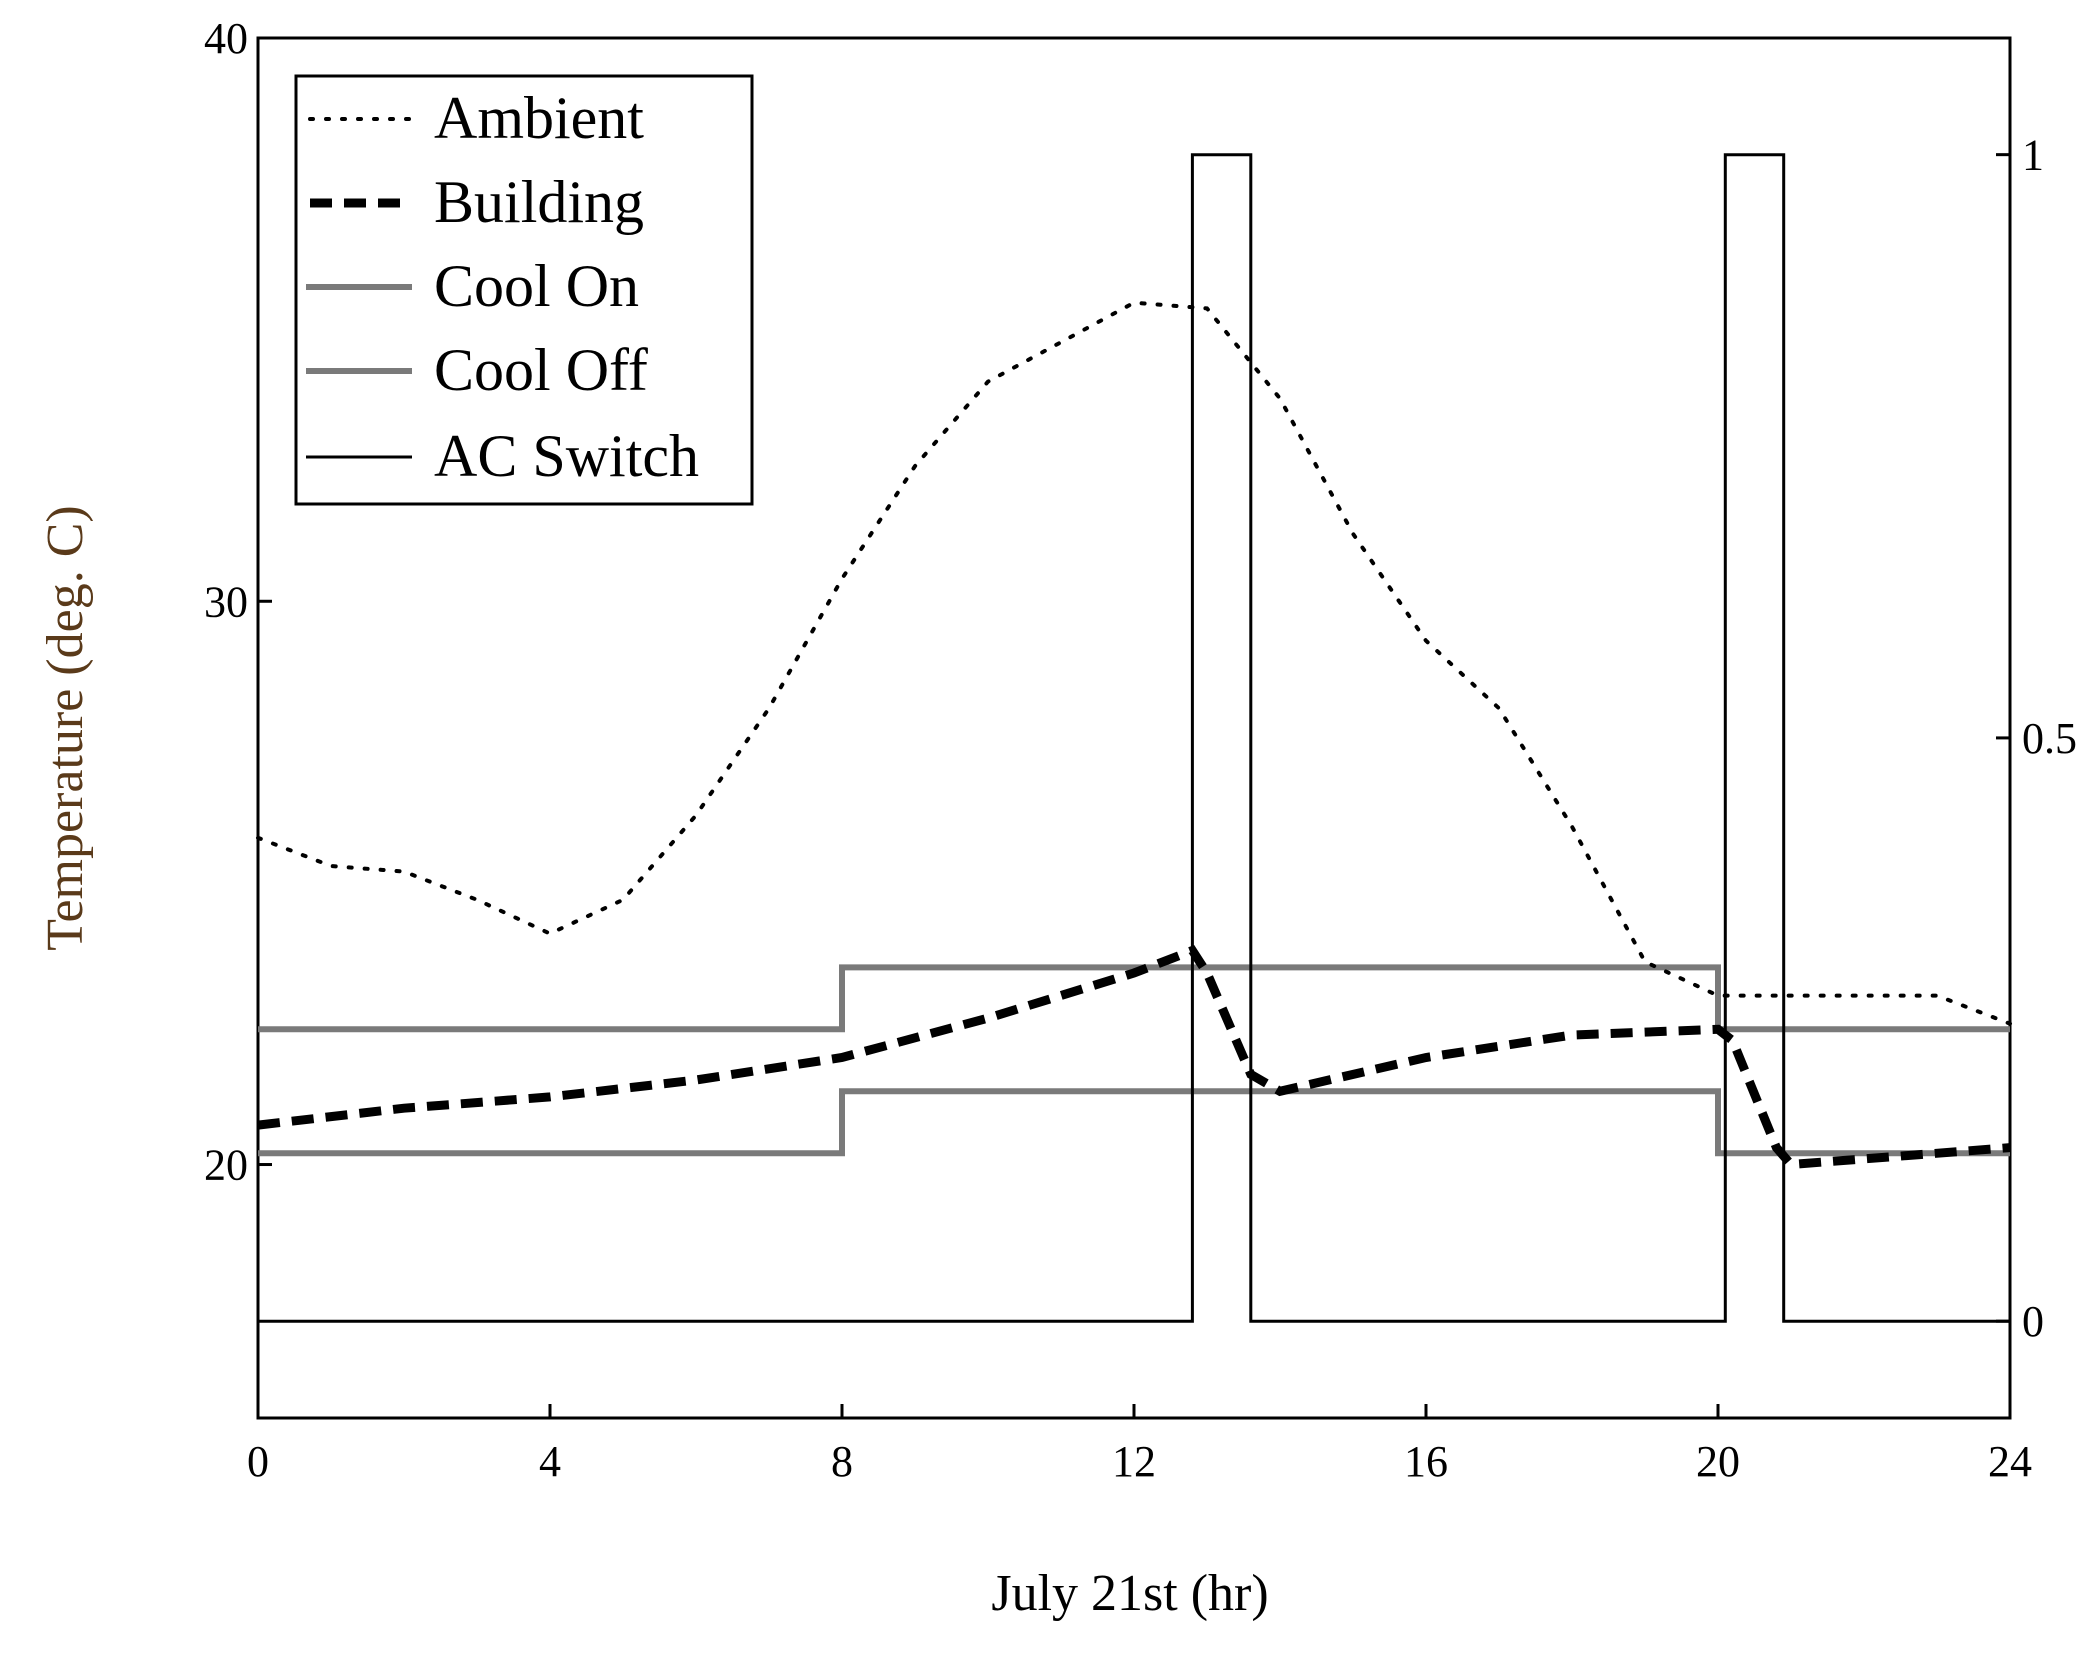 The height and width of the screenshot is (1653, 2095). I want to click on x-axis-label: July 21st (hr), so click(1129, 1593).